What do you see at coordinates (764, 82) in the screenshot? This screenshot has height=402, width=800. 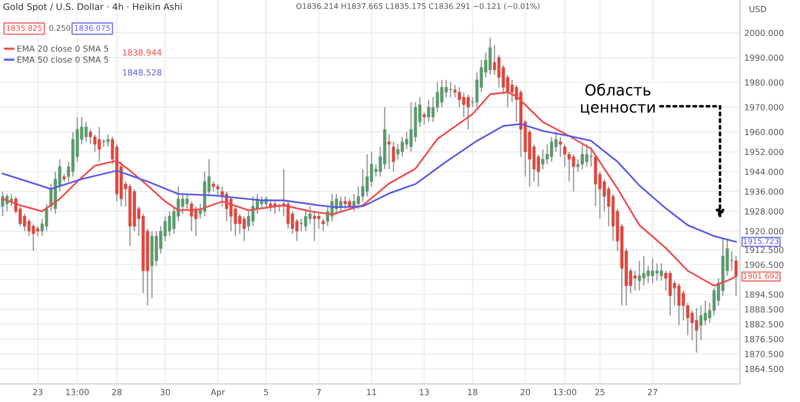 I see `y-tick-label: 1980.000` at bounding box center [764, 82].